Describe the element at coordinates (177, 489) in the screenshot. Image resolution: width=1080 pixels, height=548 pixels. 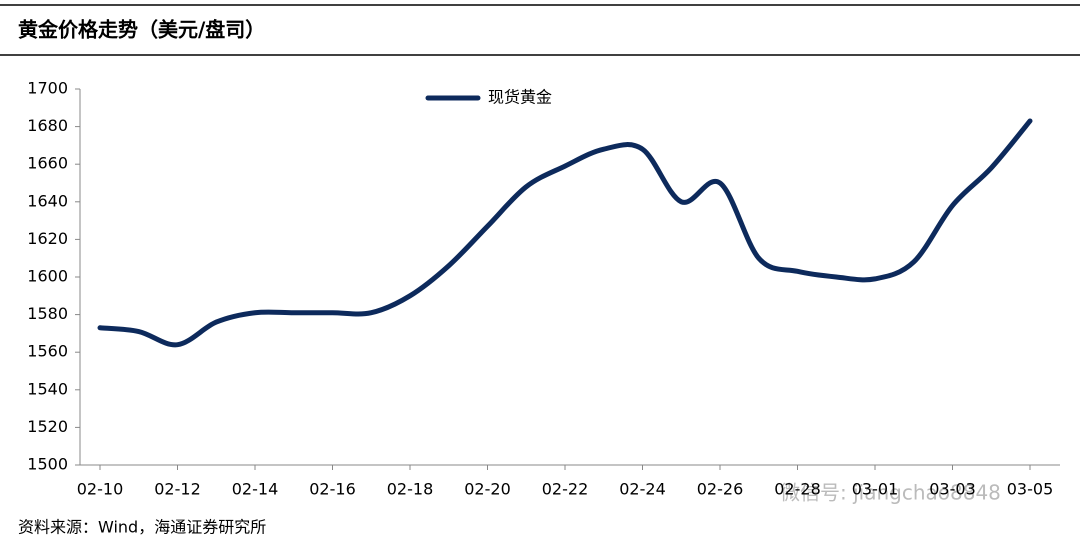
I see `x-tick-label: 02-12` at that location.